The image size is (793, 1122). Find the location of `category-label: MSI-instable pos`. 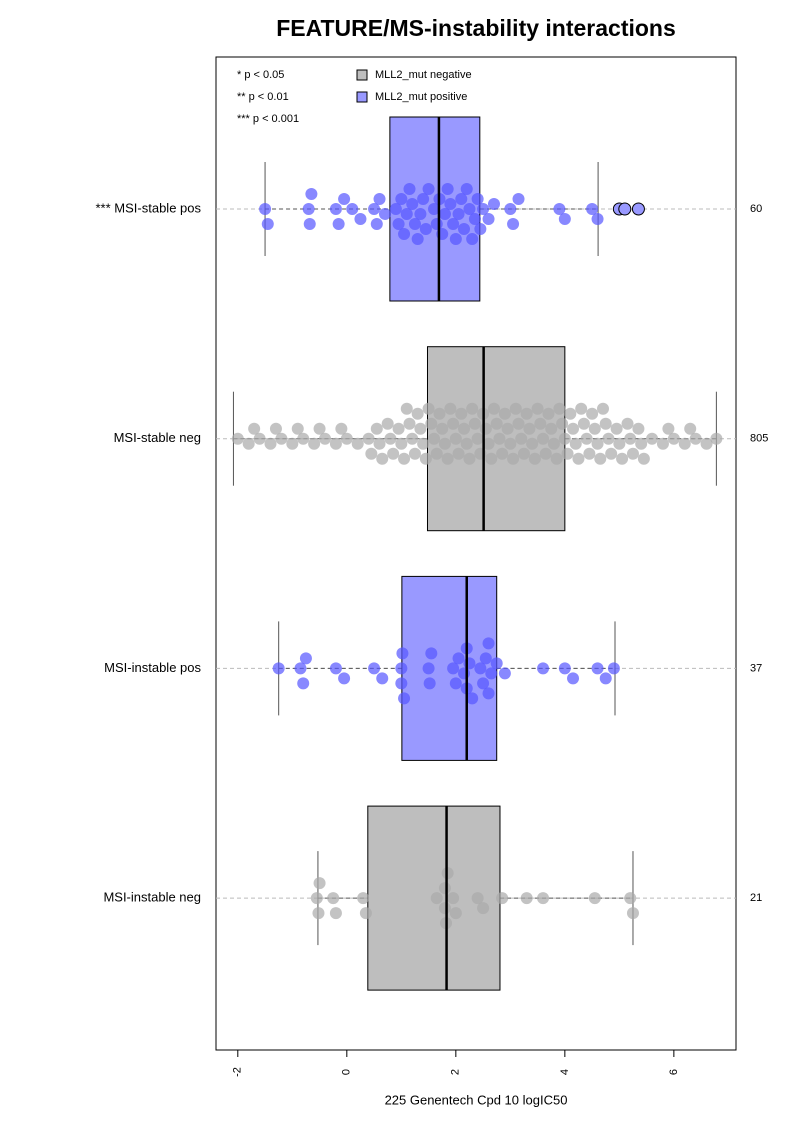

category-label: MSI-instable pos is located at coordinates (152, 667).